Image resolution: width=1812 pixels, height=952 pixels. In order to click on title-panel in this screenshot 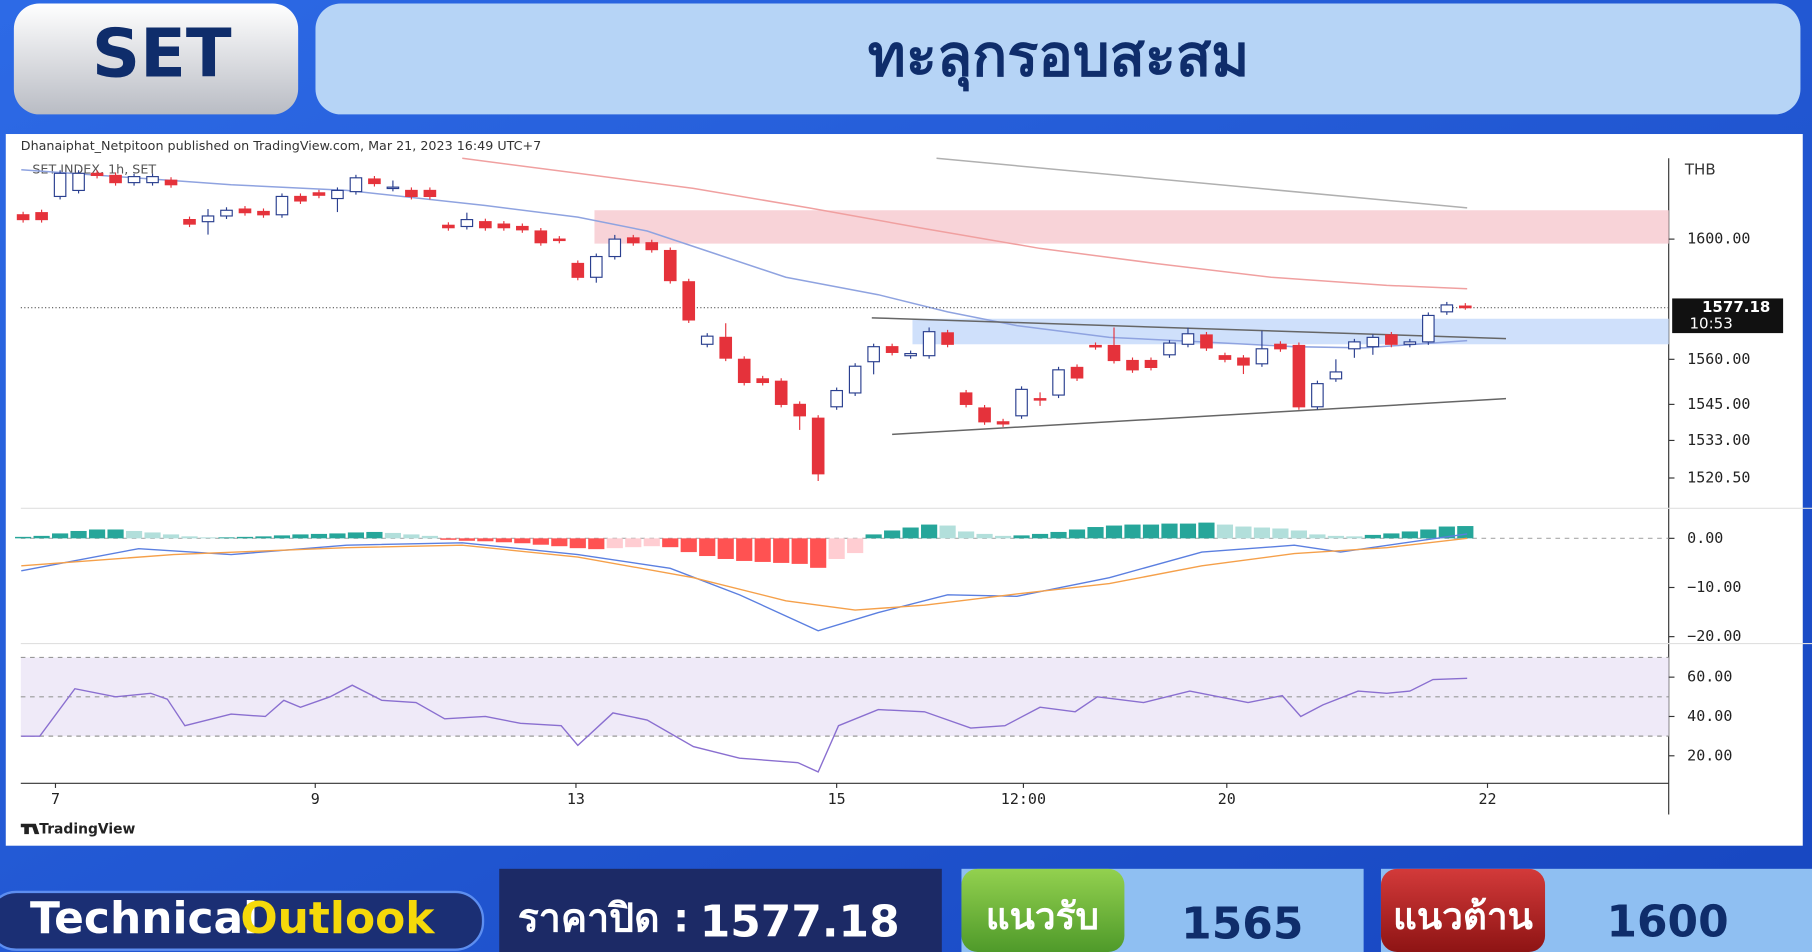, I will do `click(1058, 59)`.